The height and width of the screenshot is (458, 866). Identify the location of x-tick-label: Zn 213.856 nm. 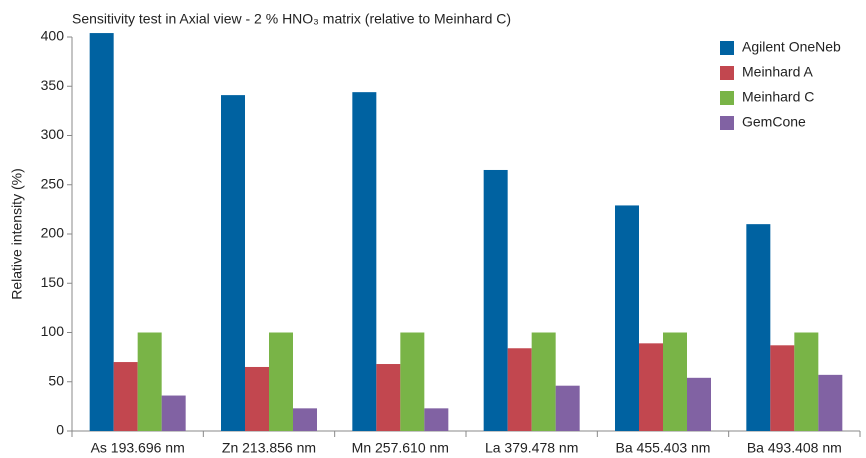
(269, 448).